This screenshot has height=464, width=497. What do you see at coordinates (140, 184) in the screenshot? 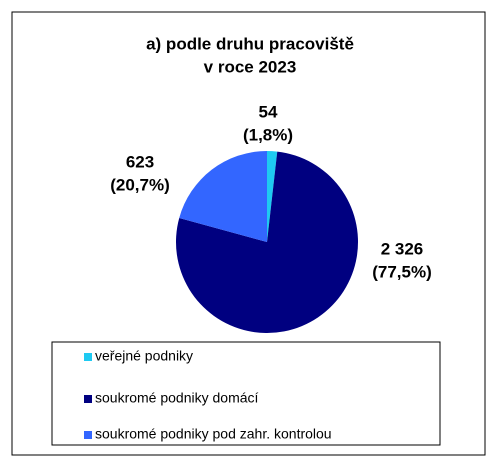
I see `data-label: (20,7%)` at bounding box center [140, 184].